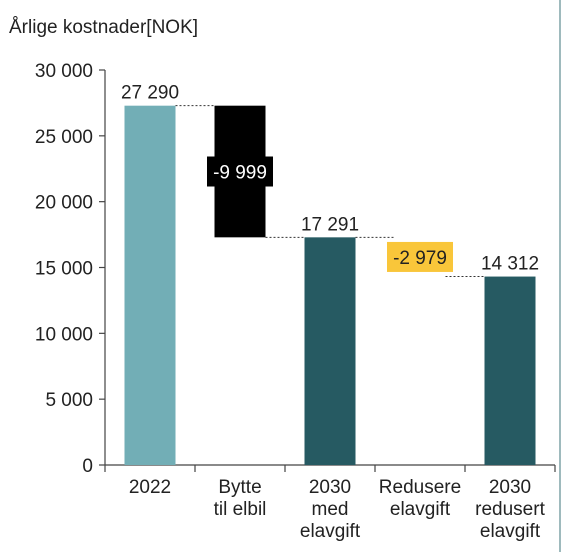  Describe the element at coordinates (150, 93) in the screenshot. I see `bar-value-label: 27 290` at that location.